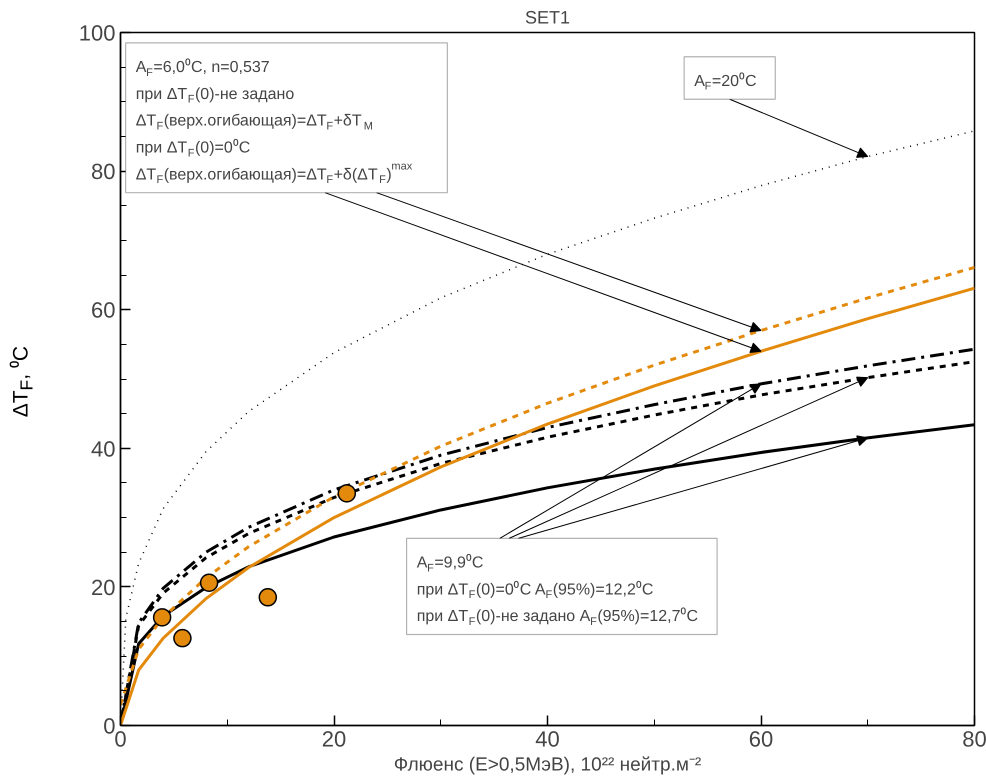 This screenshot has height=778, width=986. What do you see at coordinates (103, 449) in the screenshot?
I see `y-tick-label: 40` at bounding box center [103, 449].